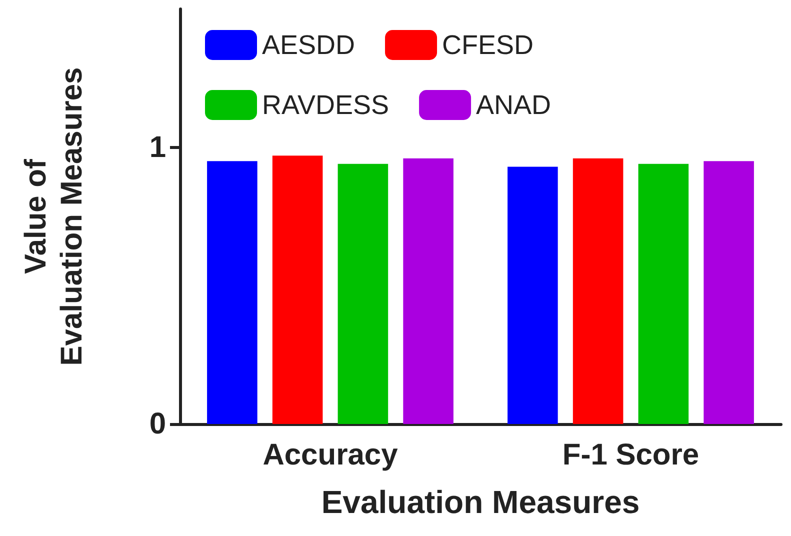 Image resolution: width=791 pixels, height=536 pixels. Describe the element at coordinates (309, 45) in the screenshot. I see `legend-label: AESDD` at that location.